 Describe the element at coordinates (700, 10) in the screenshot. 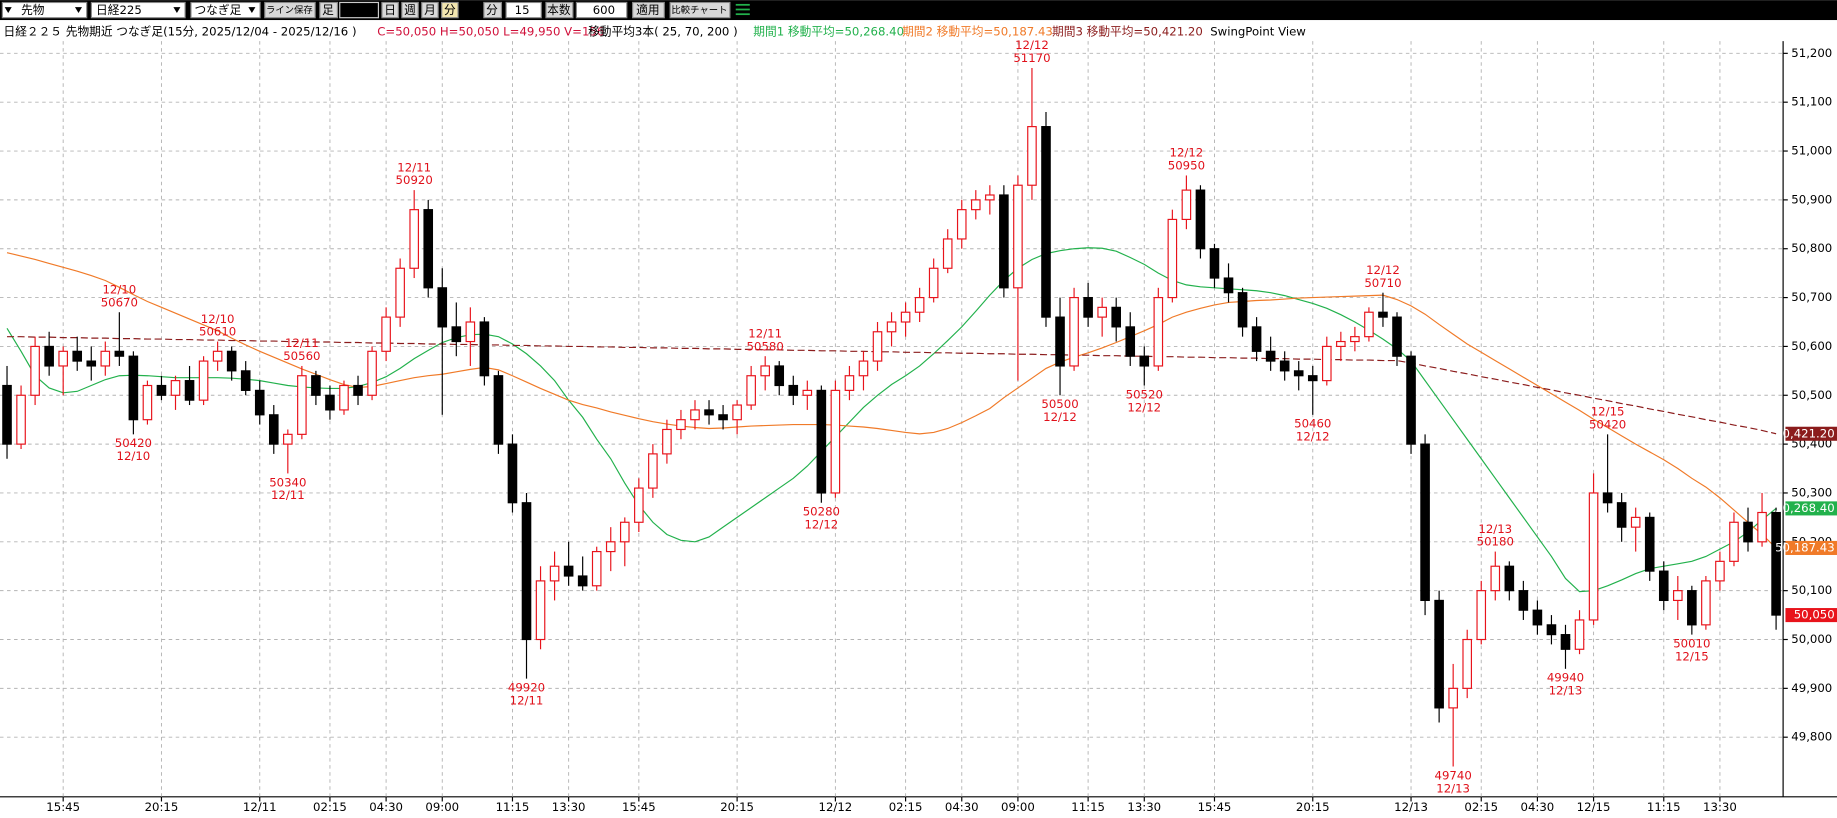

I see `compare-button` at that location.